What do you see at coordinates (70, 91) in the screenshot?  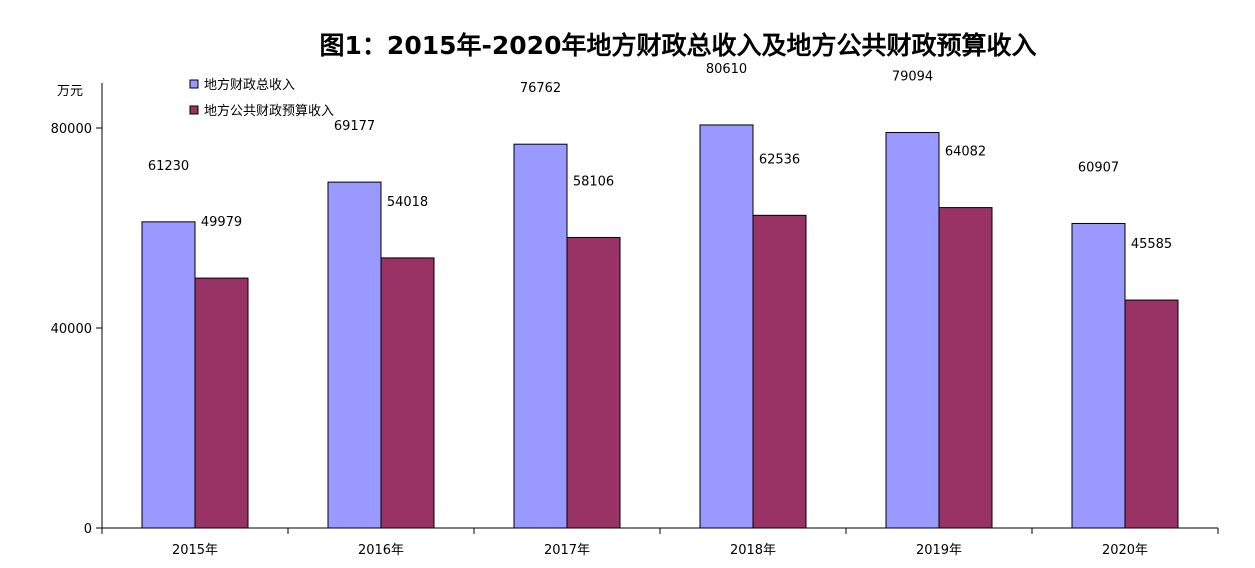 I see `y-axis-unit-label: 万元` at bounding box center [70, 91].